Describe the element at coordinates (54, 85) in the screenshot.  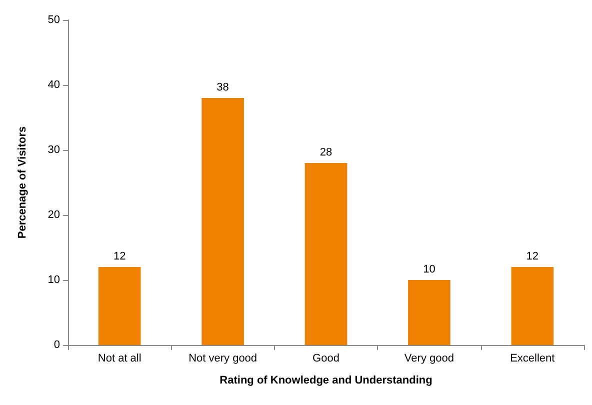
I see `y-tick-label: 40` at that location.